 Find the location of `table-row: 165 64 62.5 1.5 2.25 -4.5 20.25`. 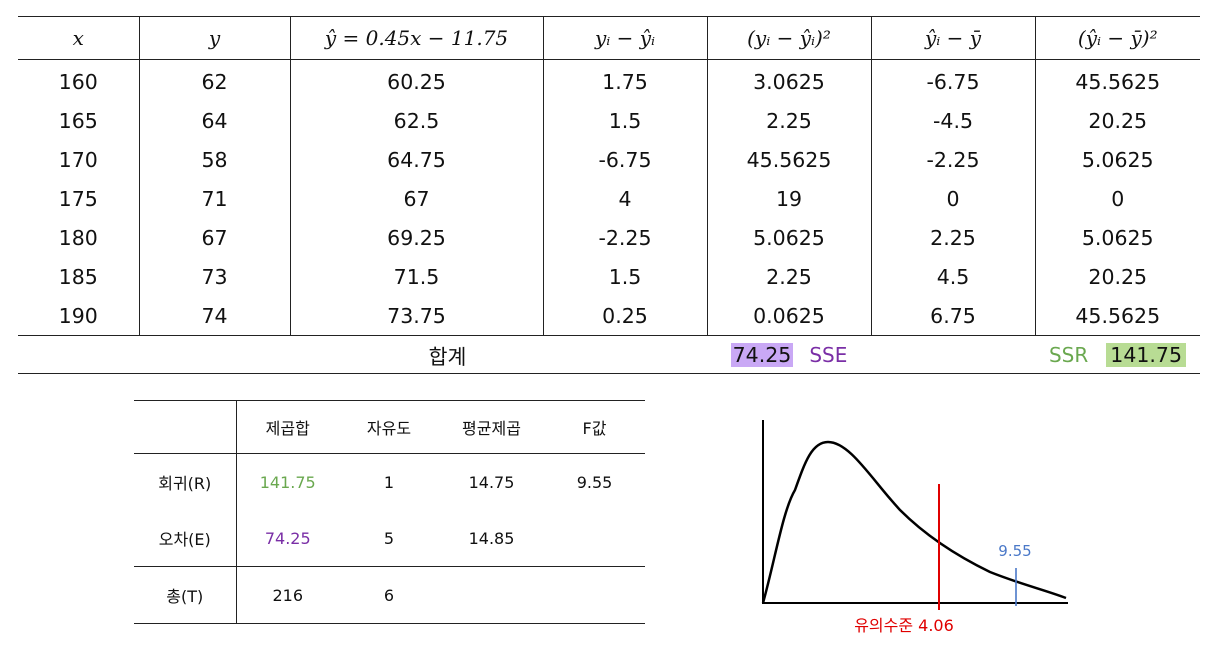

table-row: 165 64 62.5 1.5 2.25 -4.5 20.25 is located at coordinates (609, 120).